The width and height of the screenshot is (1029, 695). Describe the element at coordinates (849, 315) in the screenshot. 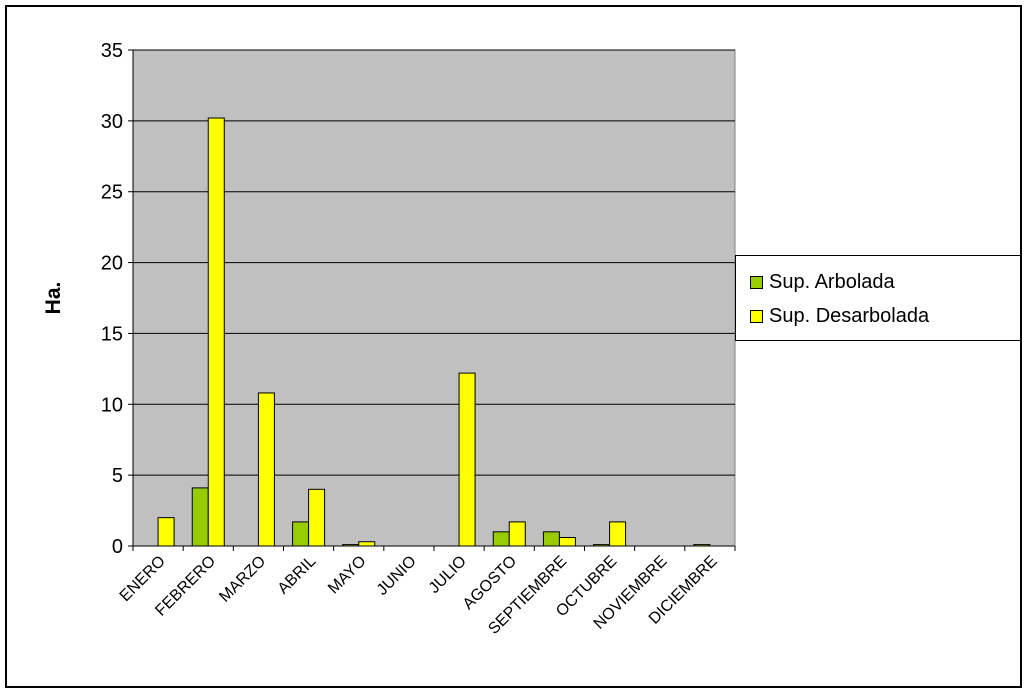

I see `legend-label-desarbolada: Sup. Desarbolada` at that location.